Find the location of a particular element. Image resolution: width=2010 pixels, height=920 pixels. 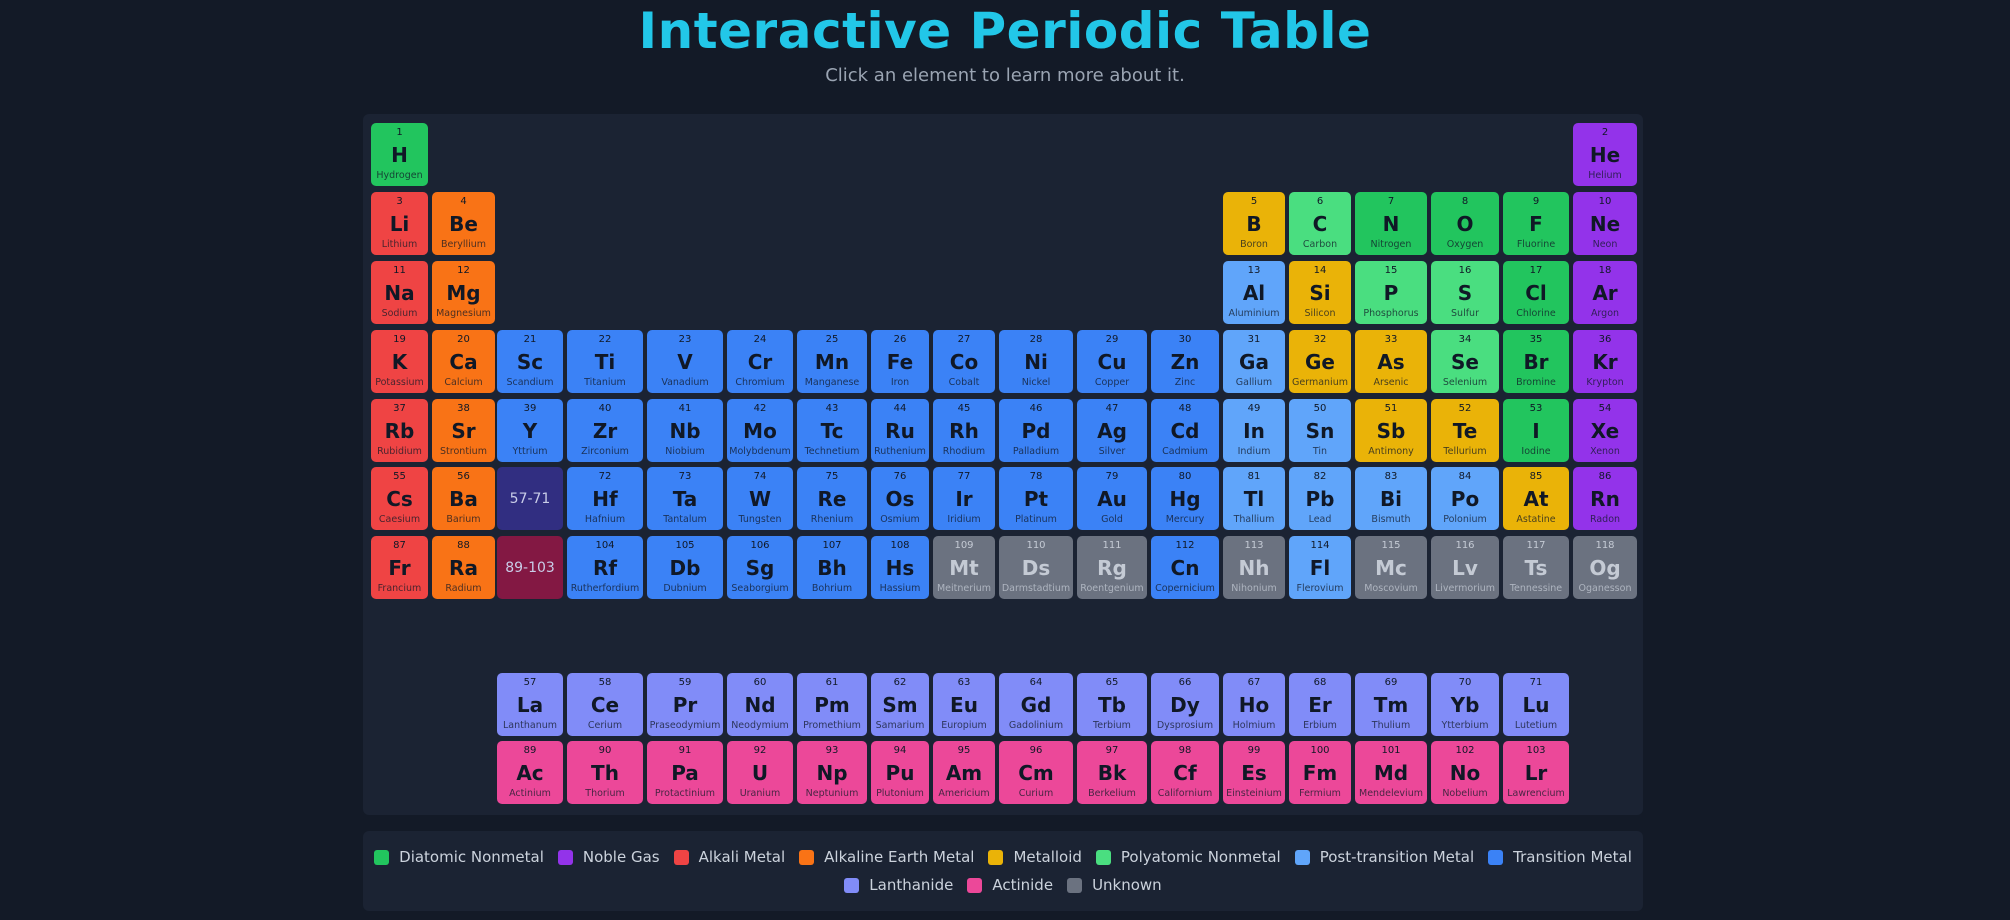

element-selenium: 34 Se Selenium is located at coordinates (1465, 361).